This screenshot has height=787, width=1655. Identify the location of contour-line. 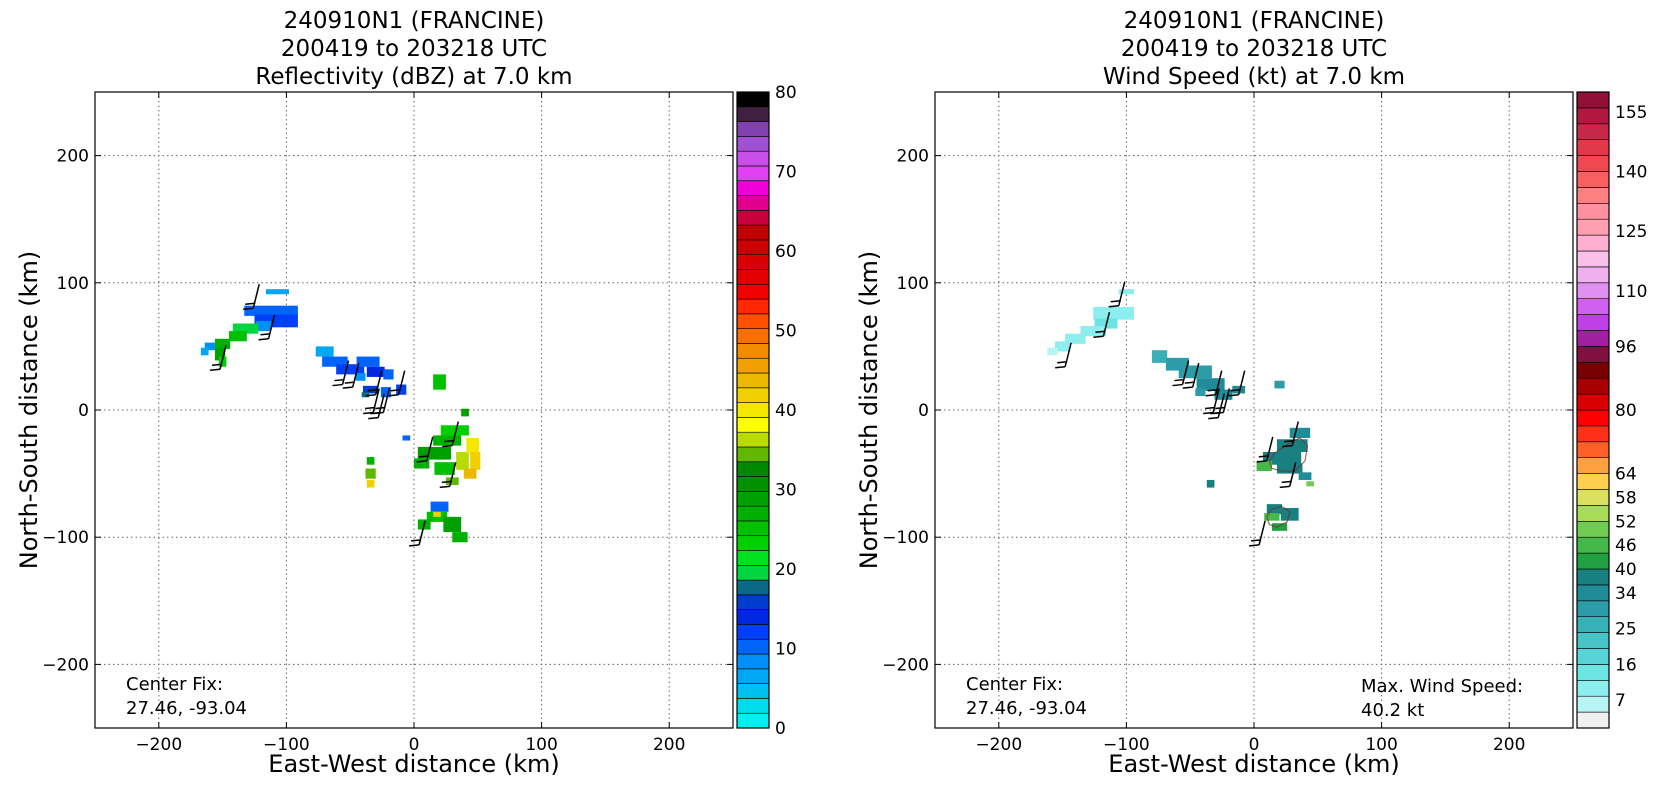
(1288, 454).